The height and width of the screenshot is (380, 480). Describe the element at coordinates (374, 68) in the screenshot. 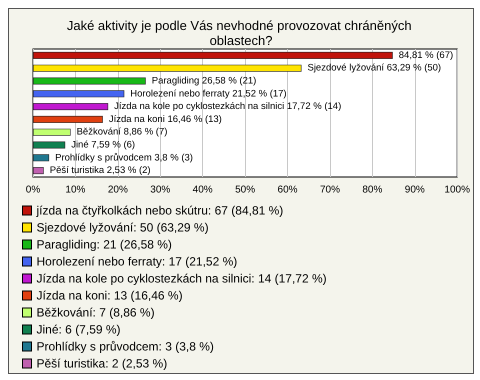

I see `data-label: Sjezdové lyžování 63,29 % (50)` at that location.